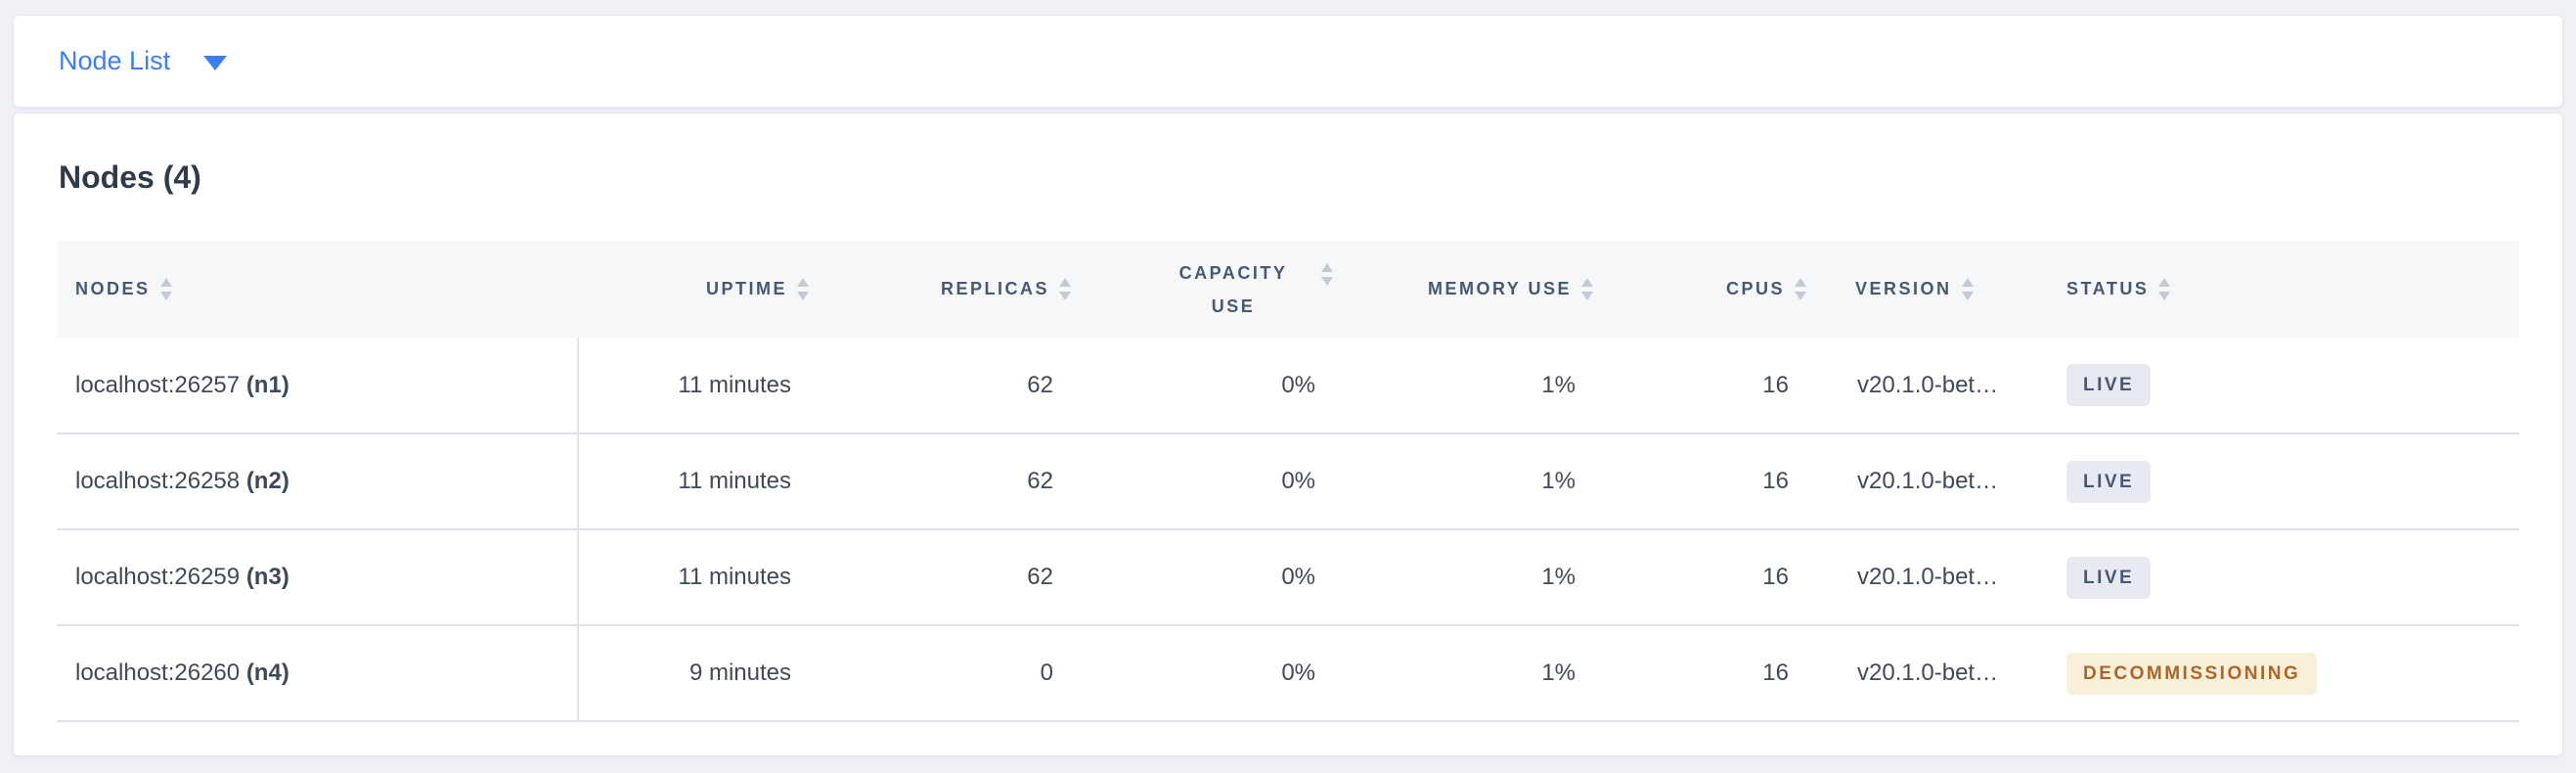  I want to click on column-header-uptime: UPTIME, so click(695, 290).